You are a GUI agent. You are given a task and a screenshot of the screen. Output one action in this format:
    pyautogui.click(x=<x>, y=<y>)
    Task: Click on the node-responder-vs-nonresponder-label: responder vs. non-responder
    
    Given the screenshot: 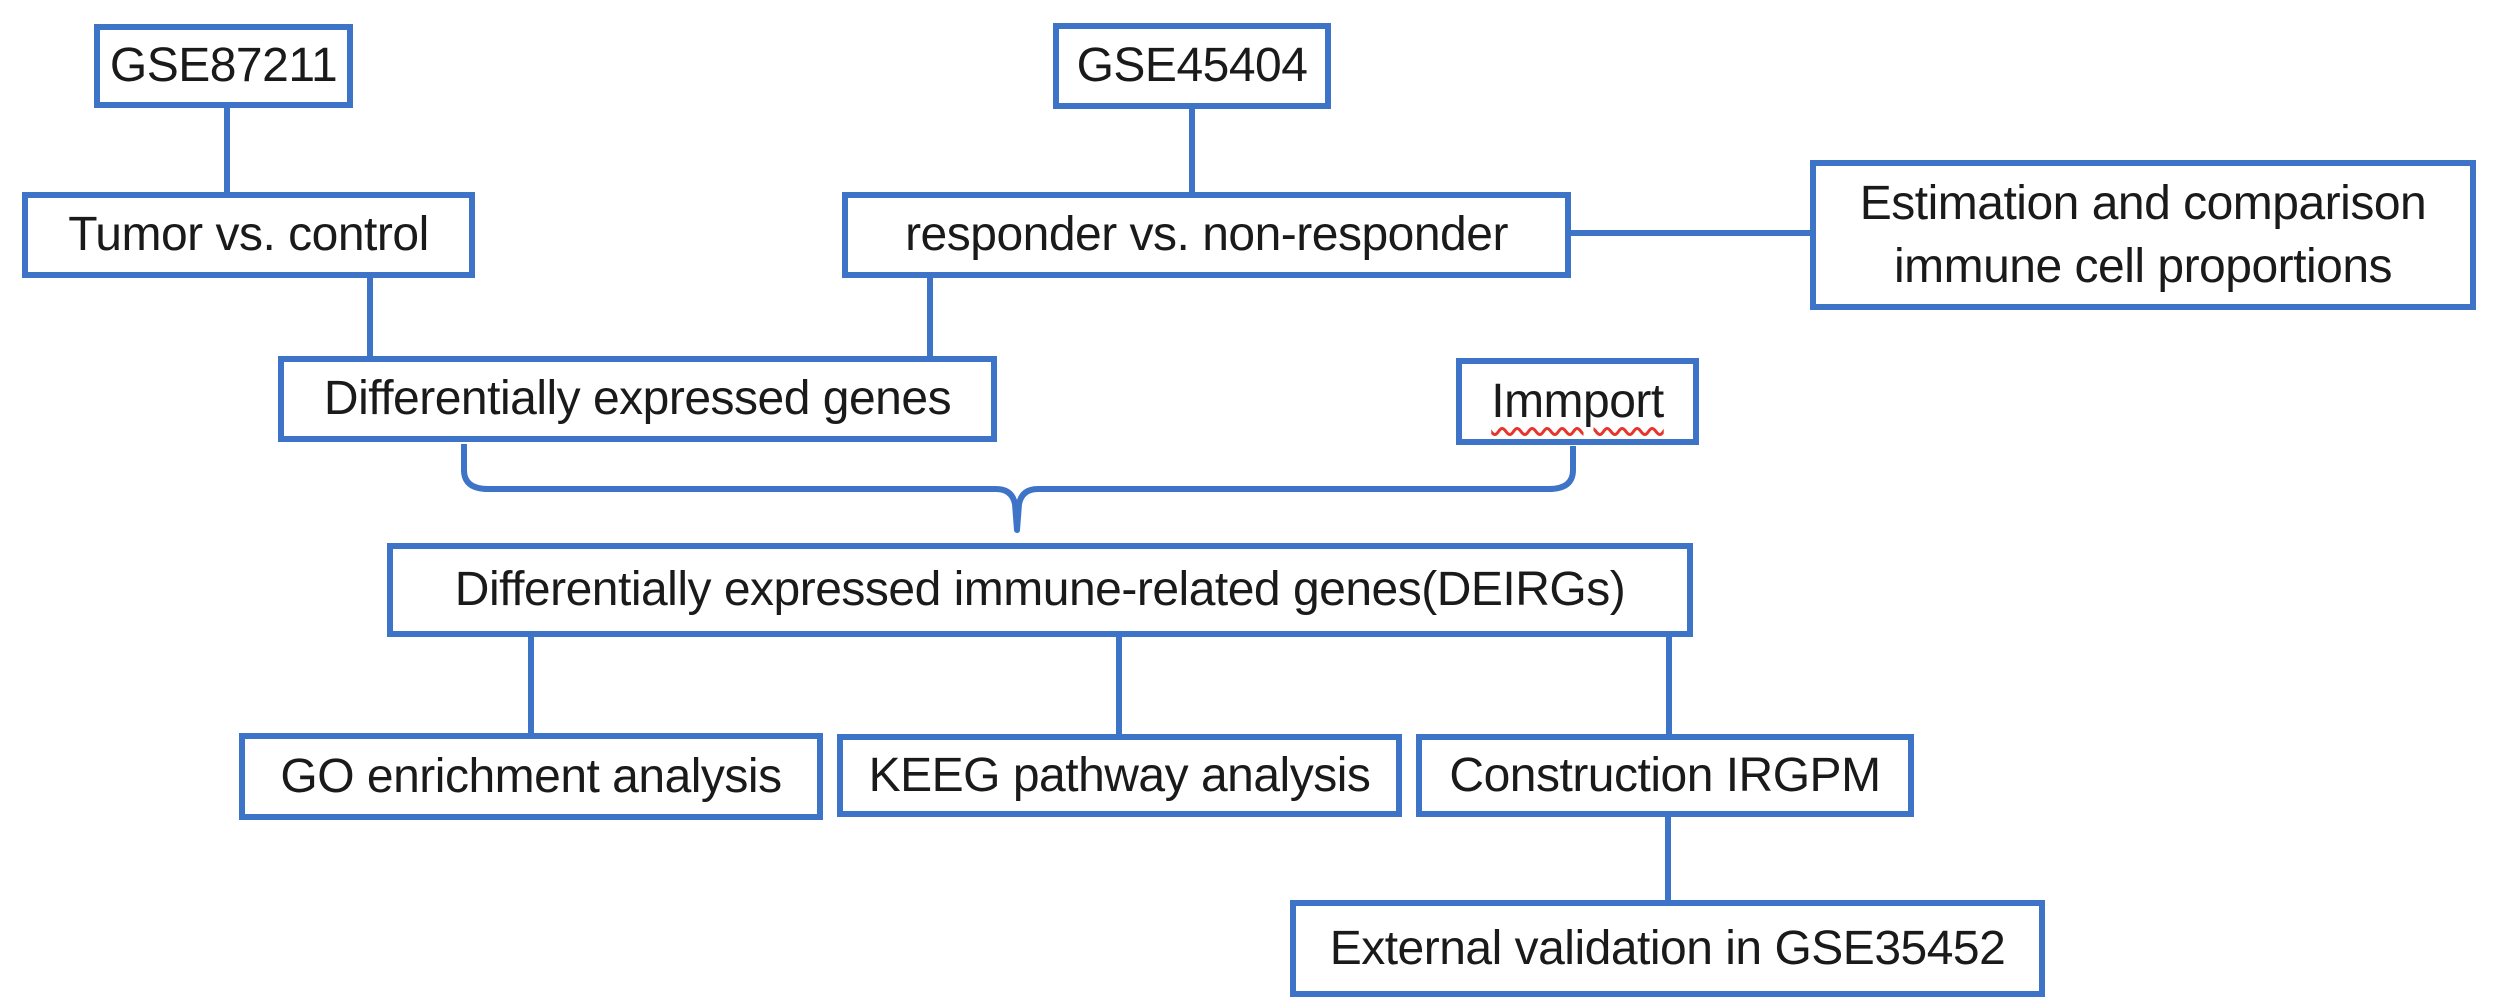 What is the action you would take?
    pyautogui.click(x=1206, y=235)
    